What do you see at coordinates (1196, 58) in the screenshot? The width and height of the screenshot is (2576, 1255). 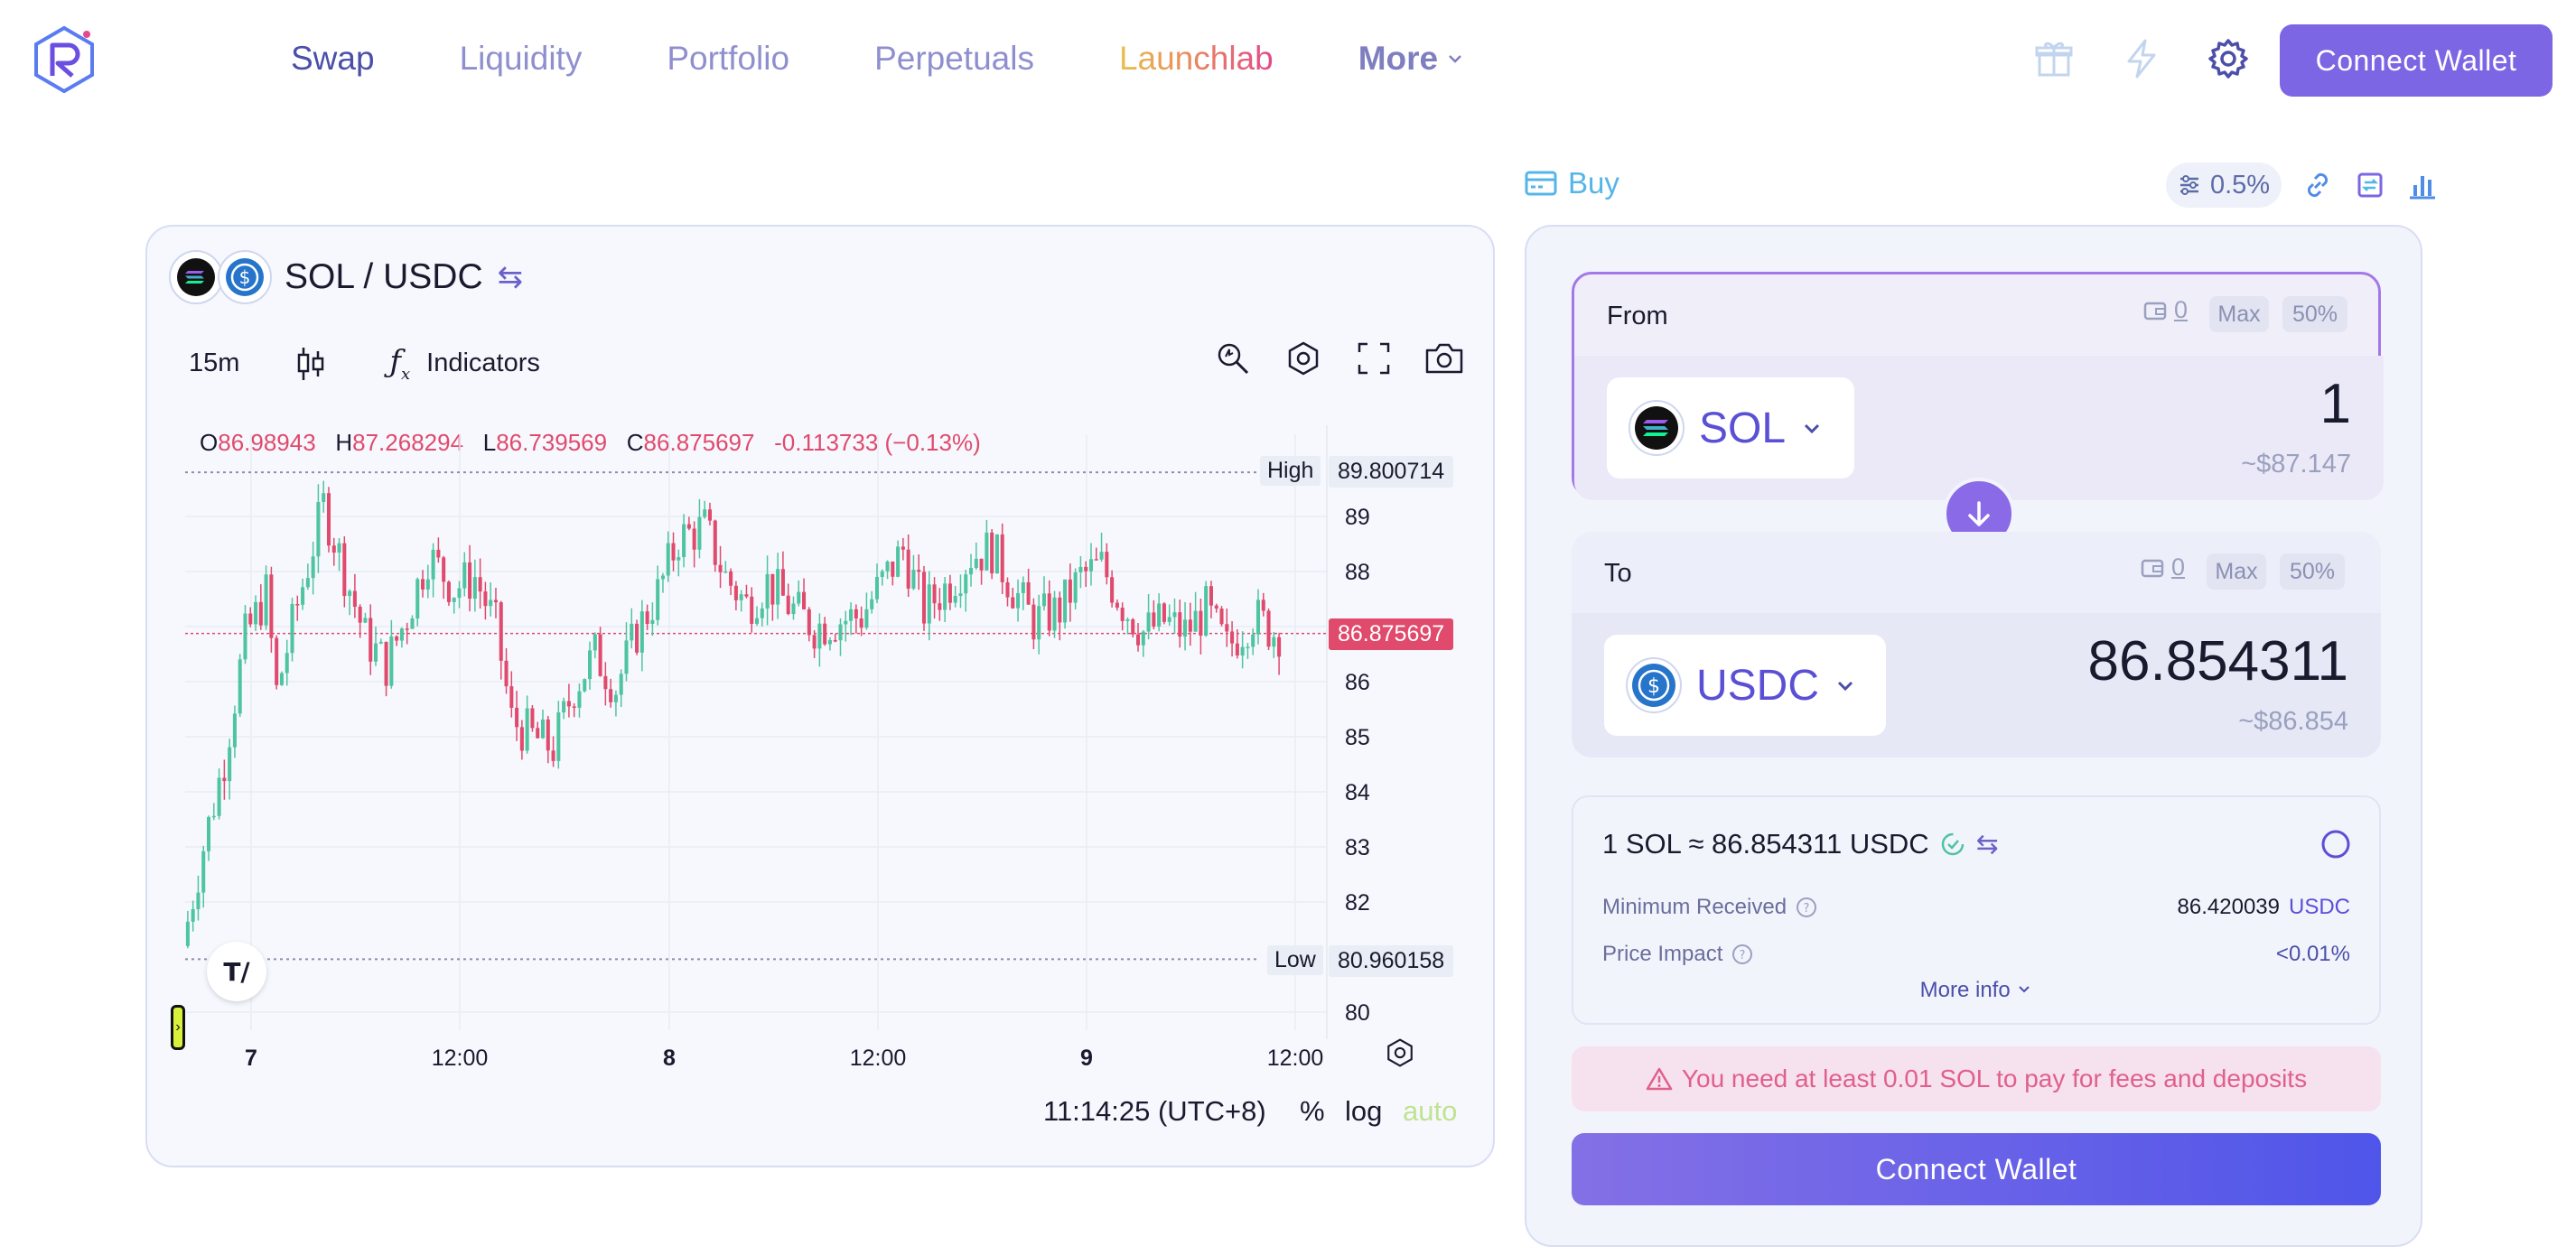 I see `nav-launchlab: Launchlab` at bounding box center [1196, 58].